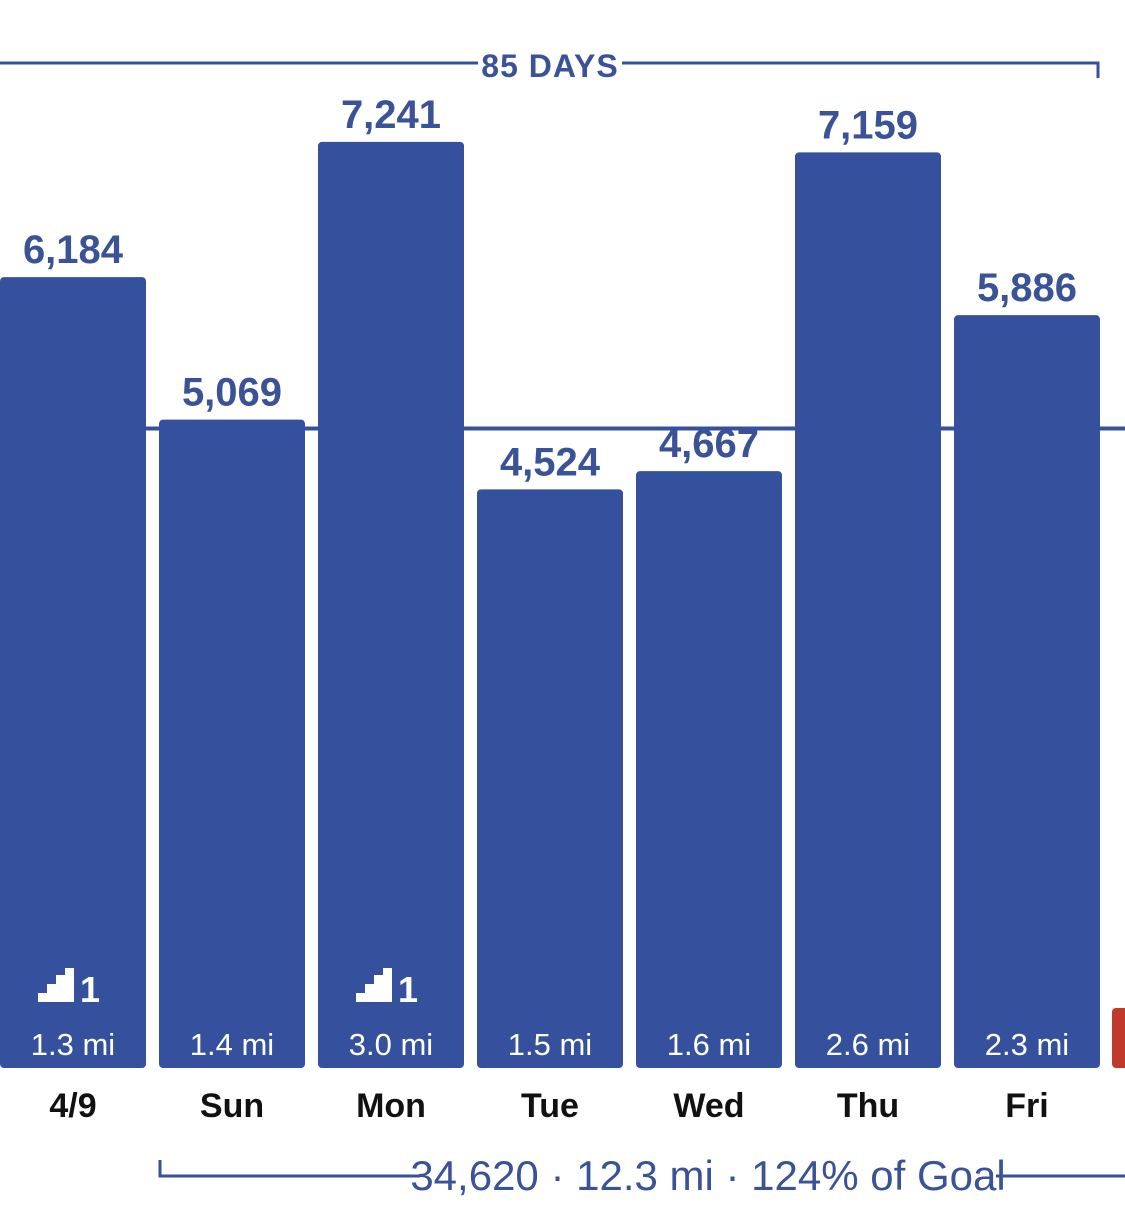 The width and height of the screenshot is (1125, 1231). What do you see at coordinates (232, 743) in the screenshot?
I see `bar-sun` at bounding box center [232, 743].